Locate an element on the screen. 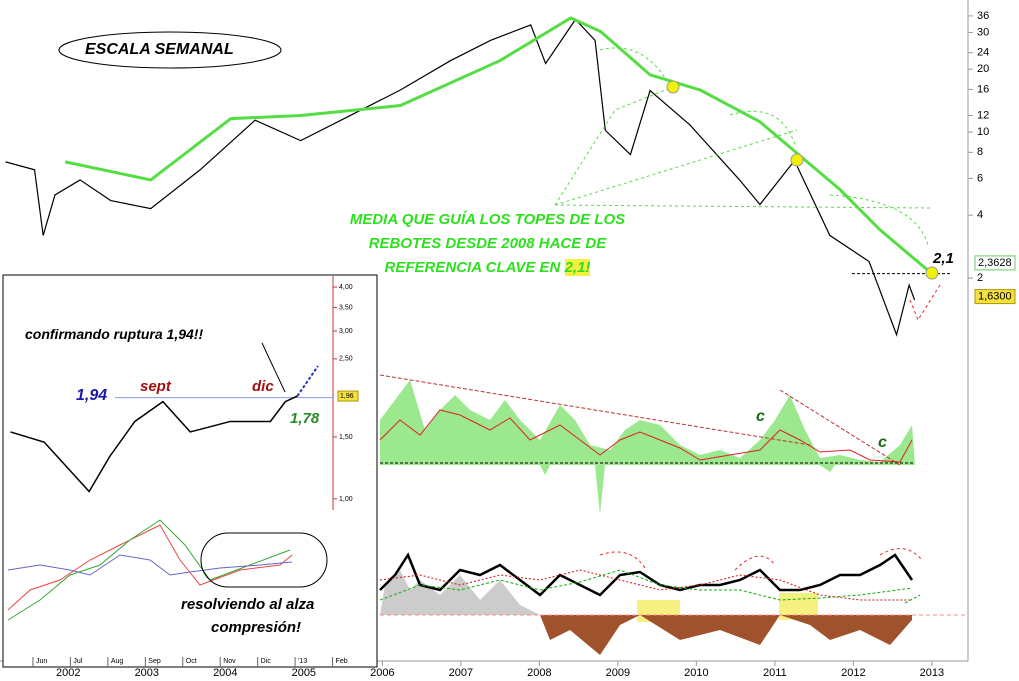 Image resolution: width=1019 pixels, height=681 pixels. x-tick-label: 2002 is located at coordinates (68, 673).